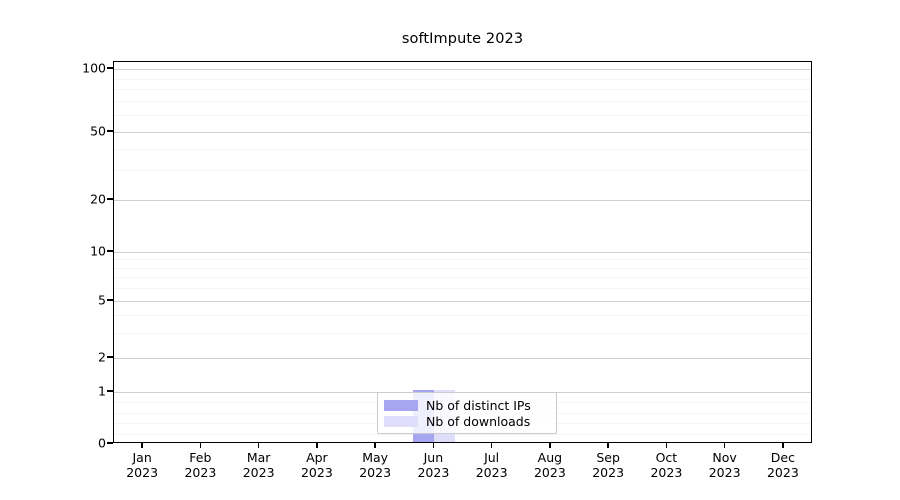  I want to click on y-axis-tick-label: 20, so click(98, 199).